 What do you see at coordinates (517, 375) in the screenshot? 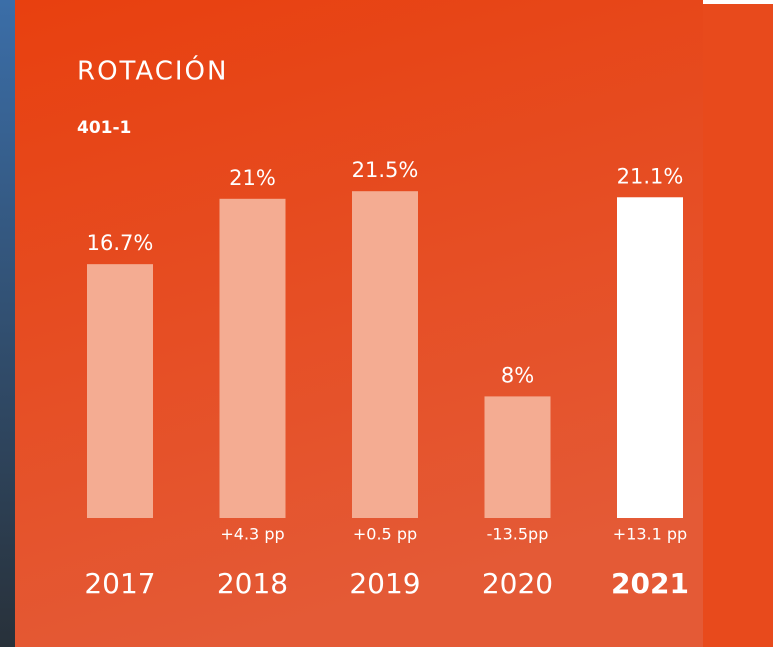
I see `value-label: 8%` at bounding box center [517, 375].